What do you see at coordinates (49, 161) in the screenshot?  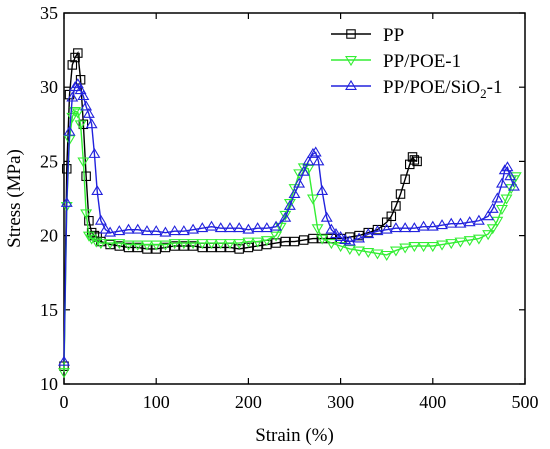 I see `y-tick-label: 25` at bounding box center [49, 161].